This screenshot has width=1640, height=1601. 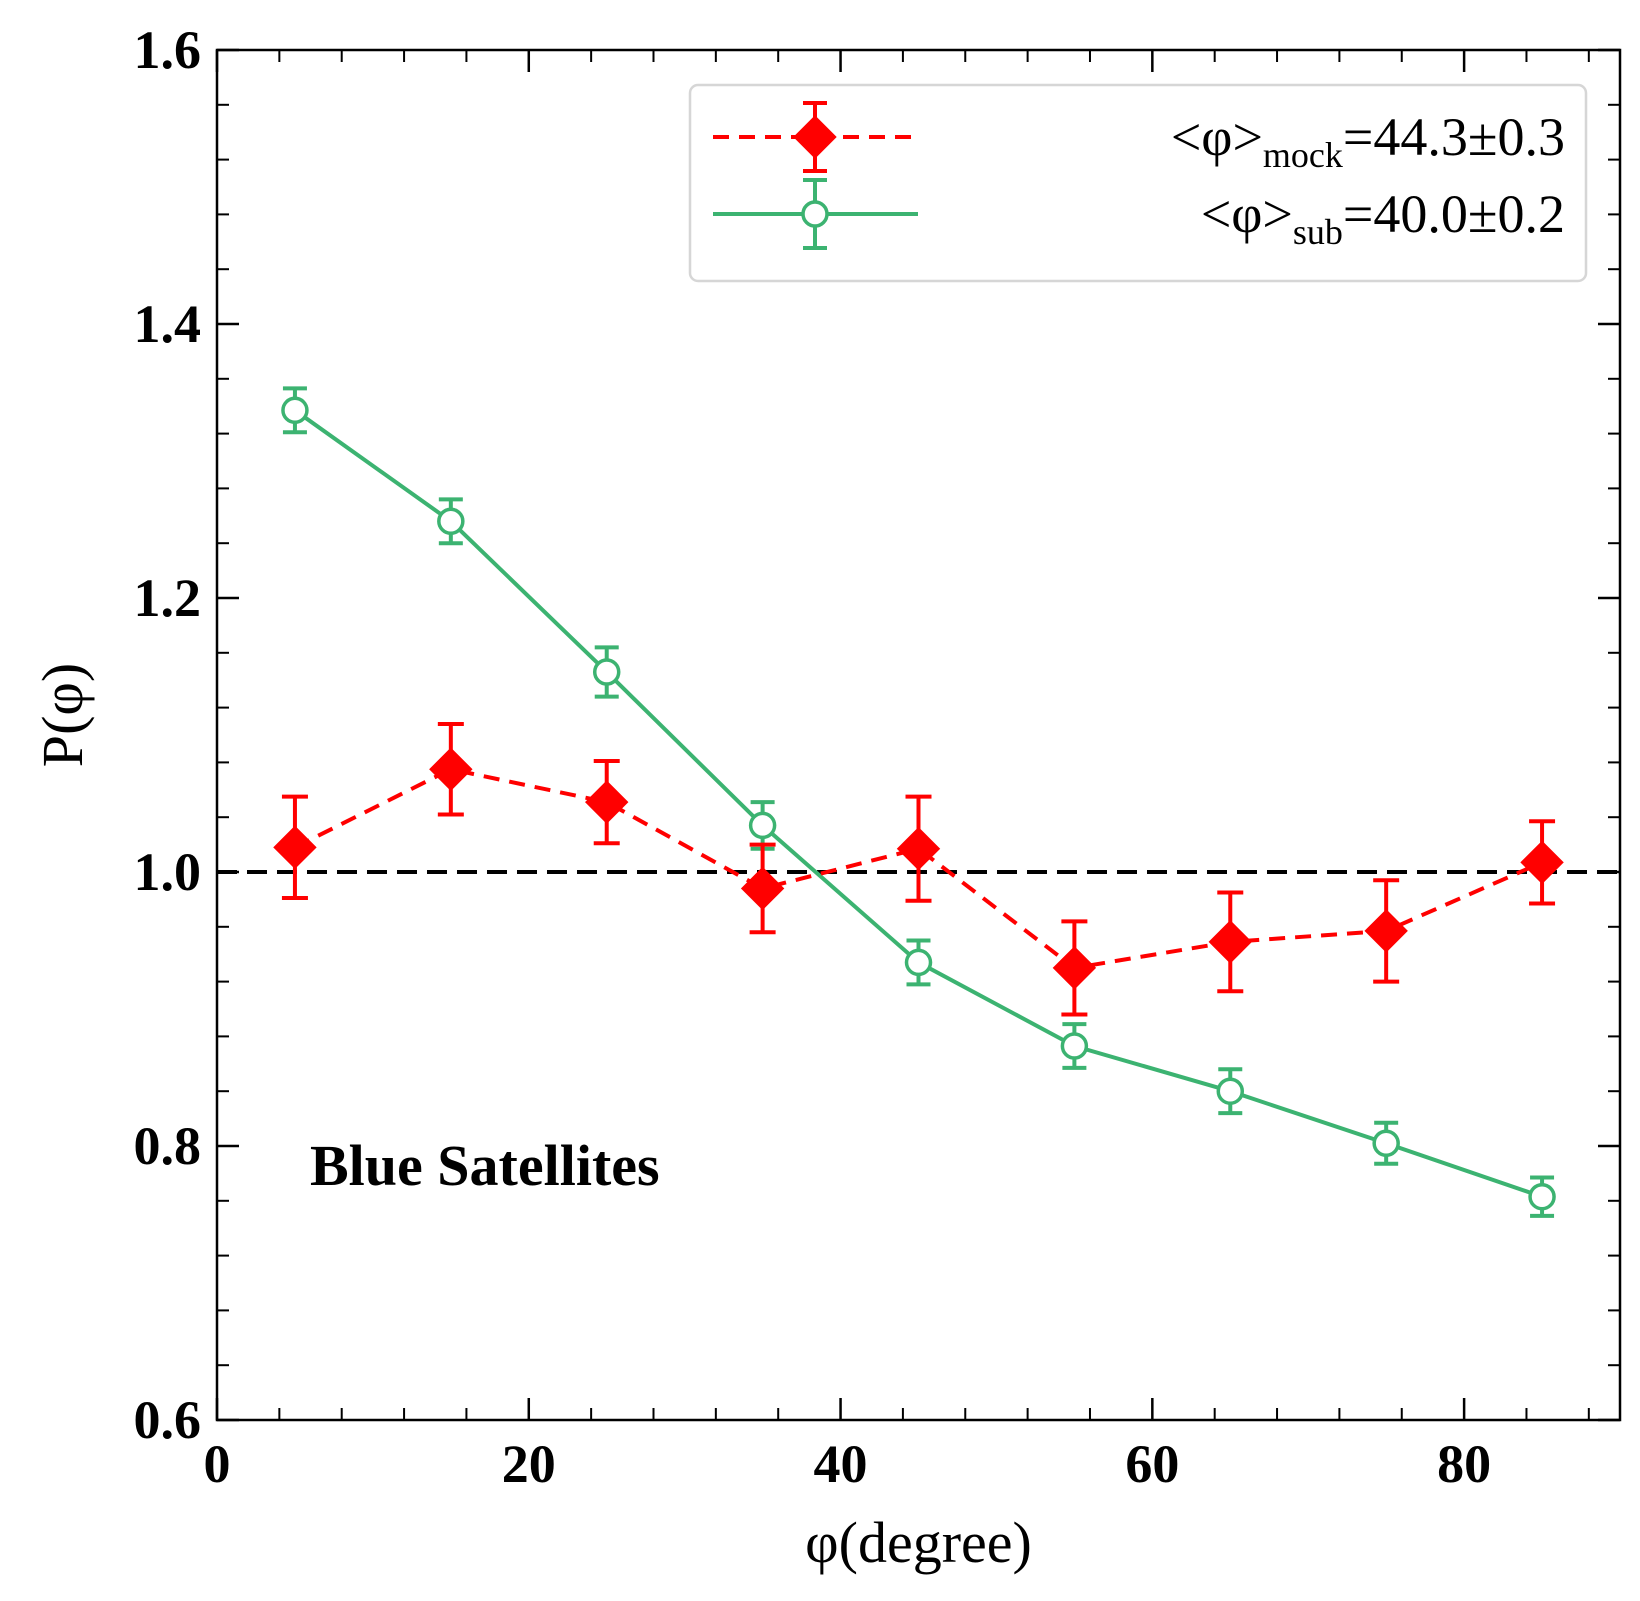 What do you see at coordinates (1152, 1464) in the screenshot?
I see `x-tick-label: 60` at bounding box center [1152, 1464].